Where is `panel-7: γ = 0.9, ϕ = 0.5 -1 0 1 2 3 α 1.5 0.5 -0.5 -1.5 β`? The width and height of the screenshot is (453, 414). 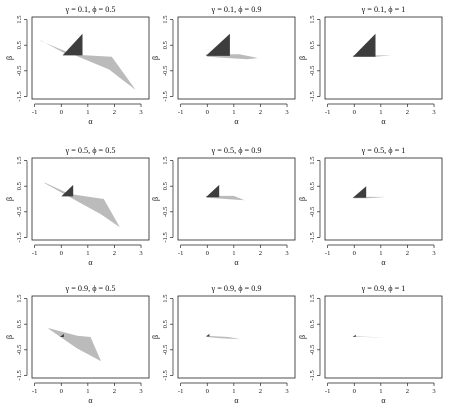 panel-7: γ = 0.9, ϕ = 0.5 -1 0 1 2 3 α 1.5 0.5 -0.5 -1.5 β is located at coordinates (77, 344).